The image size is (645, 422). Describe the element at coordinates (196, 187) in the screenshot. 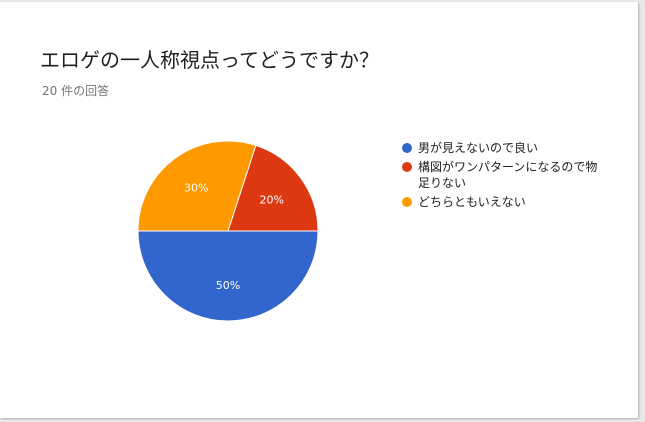

I see `pie-slice-label-2: 30%` at that location.